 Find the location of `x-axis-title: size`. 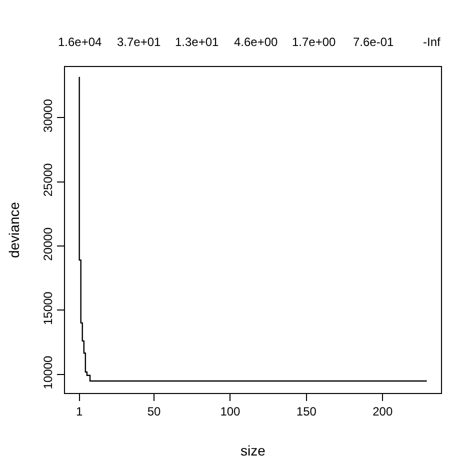

x-axis-title: size is located at coordinates (253, 450).